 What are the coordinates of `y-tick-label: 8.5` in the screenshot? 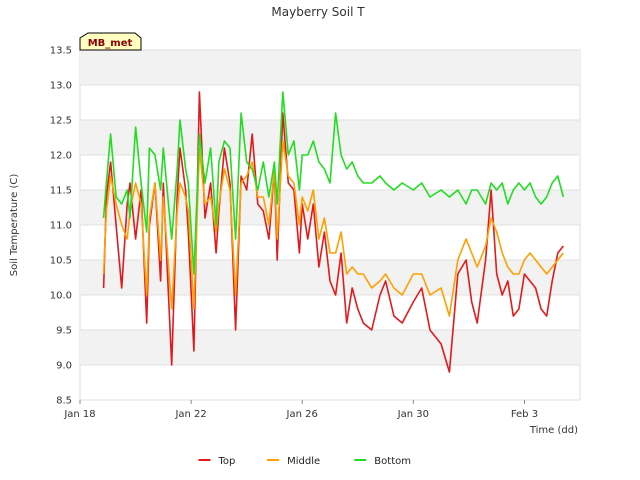 It's located at (64, 401).